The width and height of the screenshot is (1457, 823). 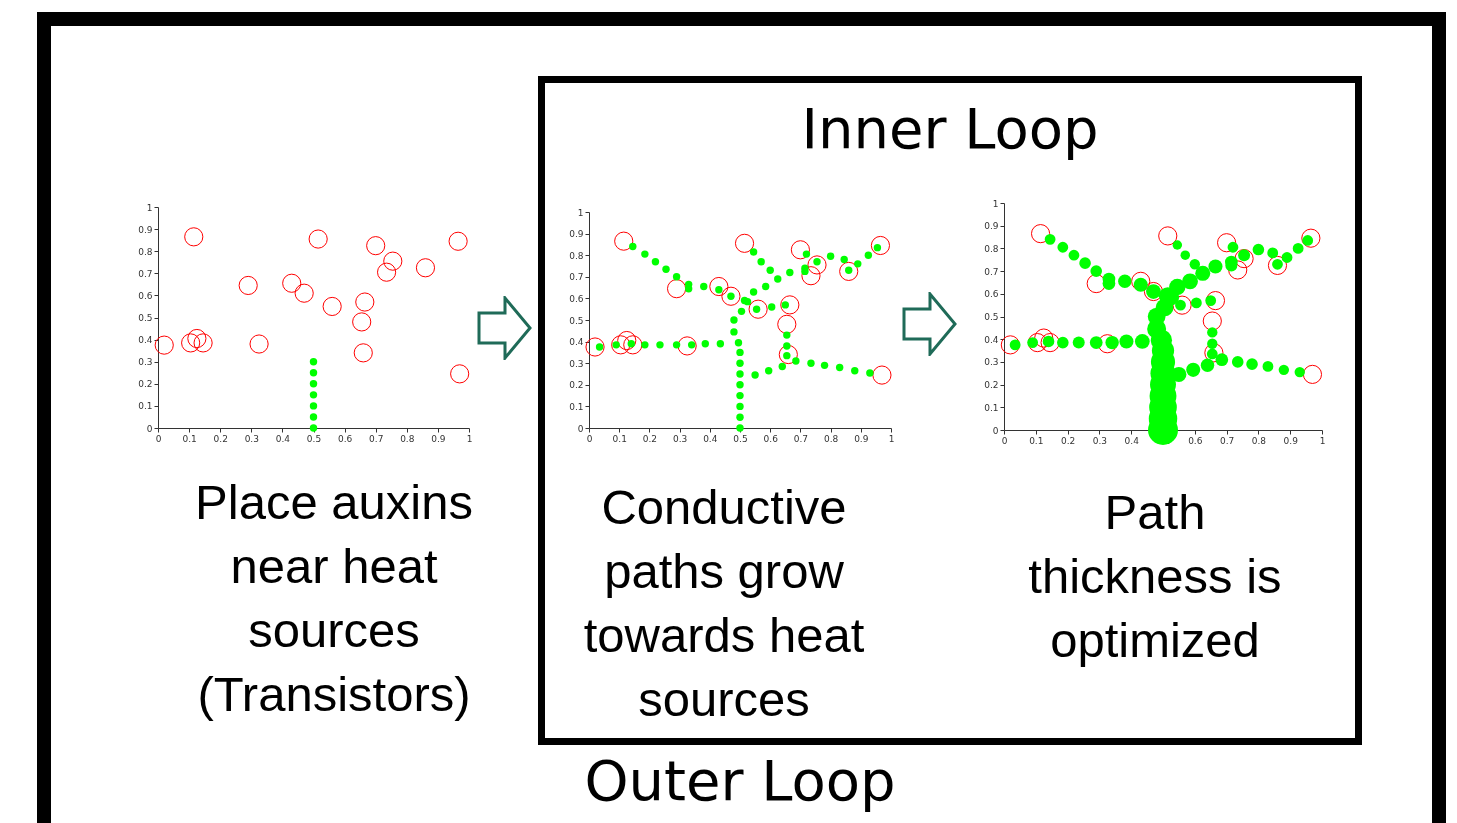 What do you see at coordinates (314, 438) in the screenshot?
I see `x-tick-label: 0.5` at bounding box center [314, 438].